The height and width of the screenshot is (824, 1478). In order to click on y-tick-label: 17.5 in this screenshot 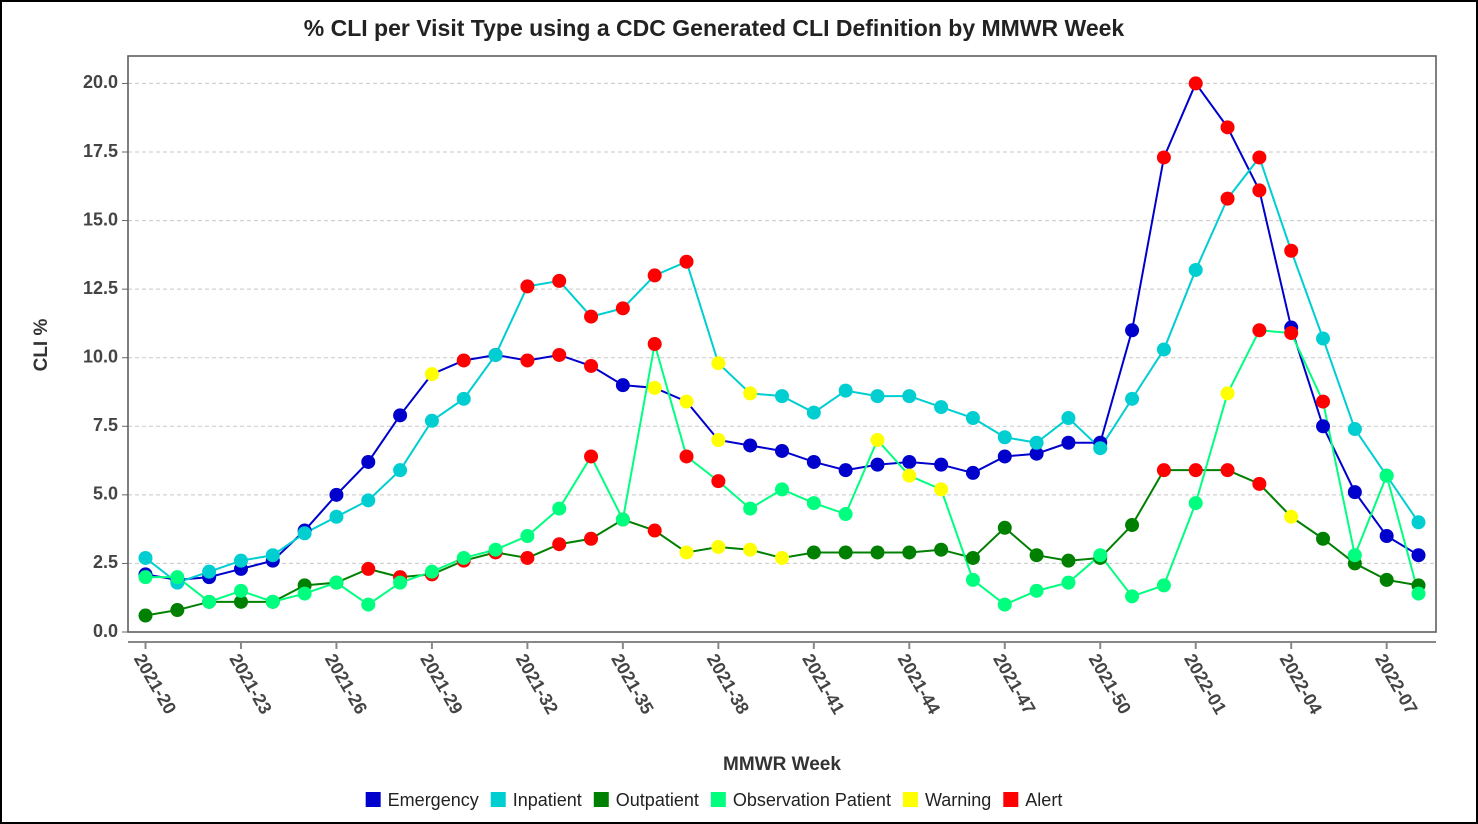, I will do `click(100, 151)`.